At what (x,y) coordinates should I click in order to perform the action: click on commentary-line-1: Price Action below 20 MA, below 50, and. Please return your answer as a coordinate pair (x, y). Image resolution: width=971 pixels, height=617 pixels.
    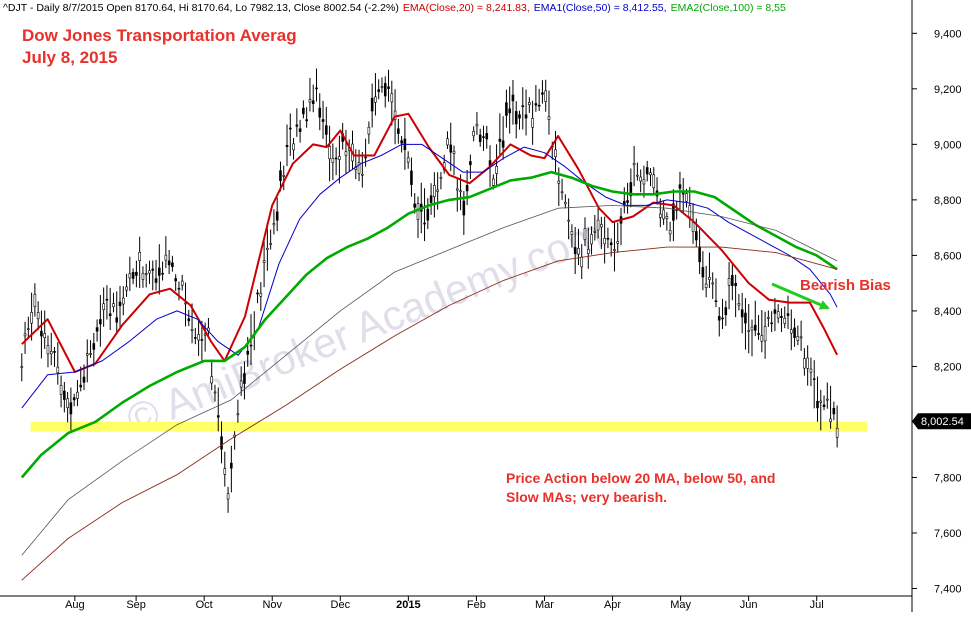
    Looking at the image, I should click on (640, 478).